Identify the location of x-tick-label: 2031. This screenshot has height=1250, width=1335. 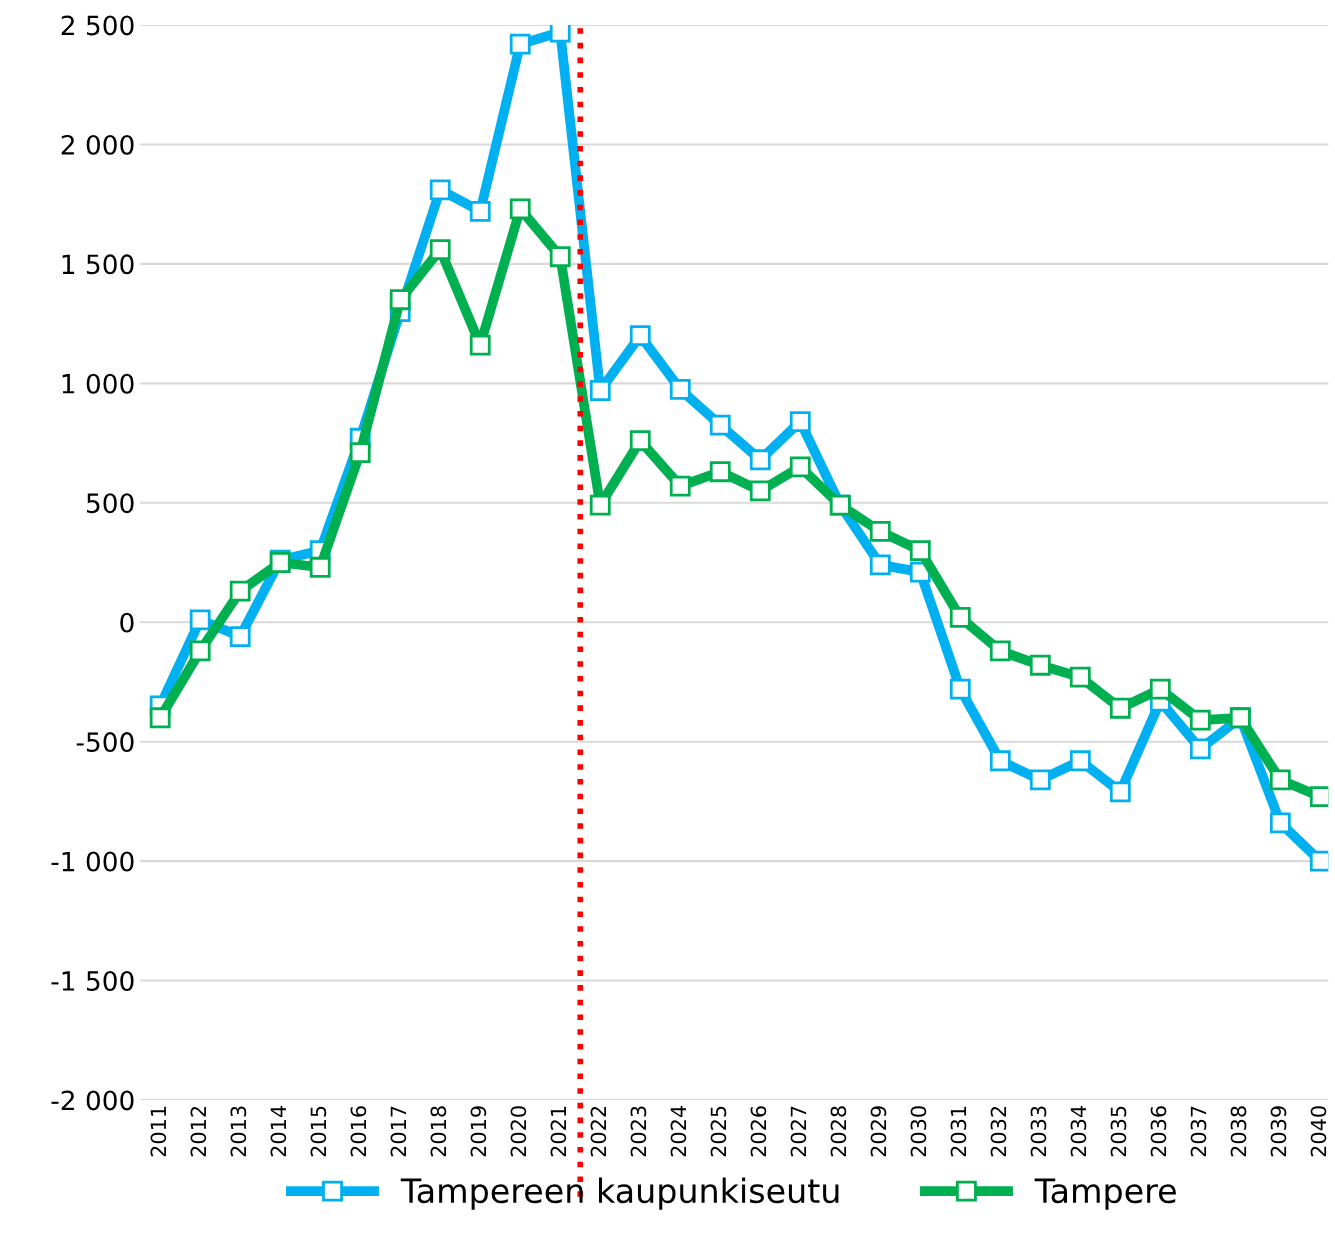
(958, 1131).